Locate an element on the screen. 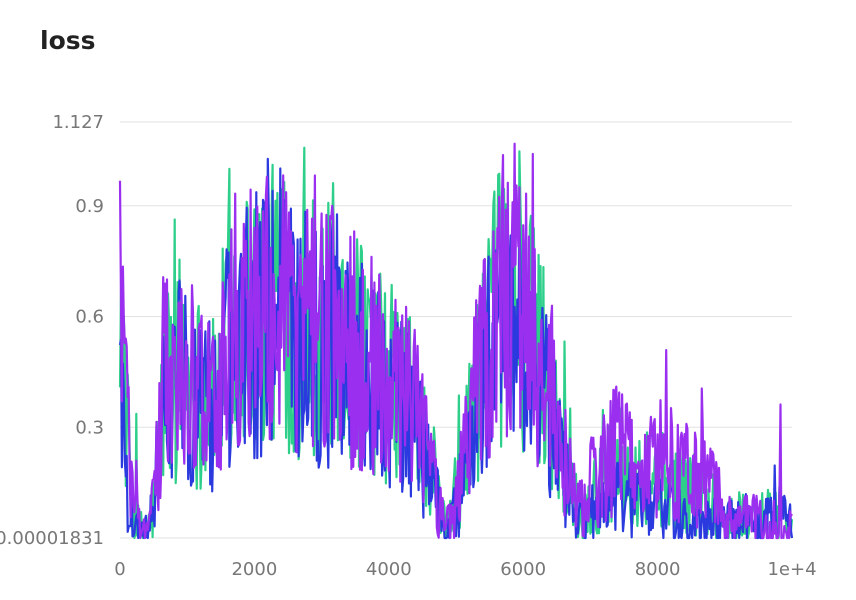  x-tick-label: 8000 is located at coordinates (658, 569).